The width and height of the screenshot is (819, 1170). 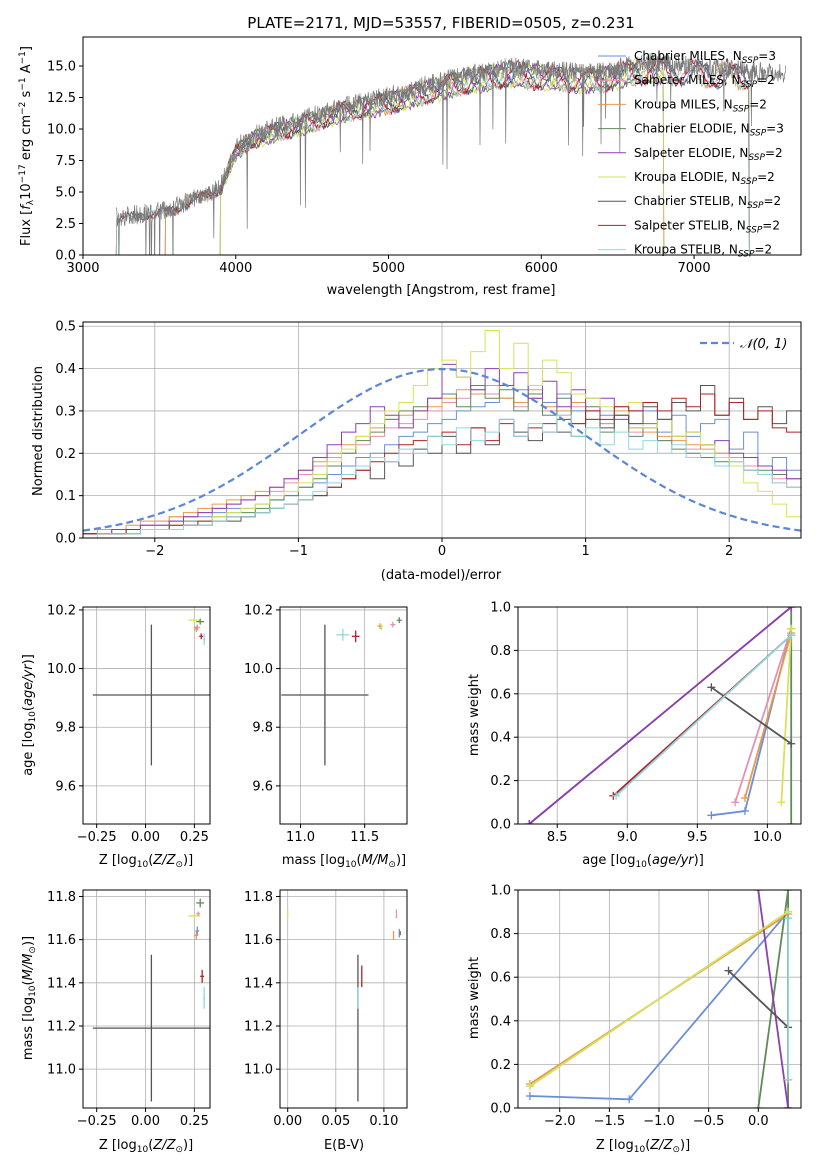 I want to click on spectrum-ytick-label: 10.0, so click(x=61, y=129).